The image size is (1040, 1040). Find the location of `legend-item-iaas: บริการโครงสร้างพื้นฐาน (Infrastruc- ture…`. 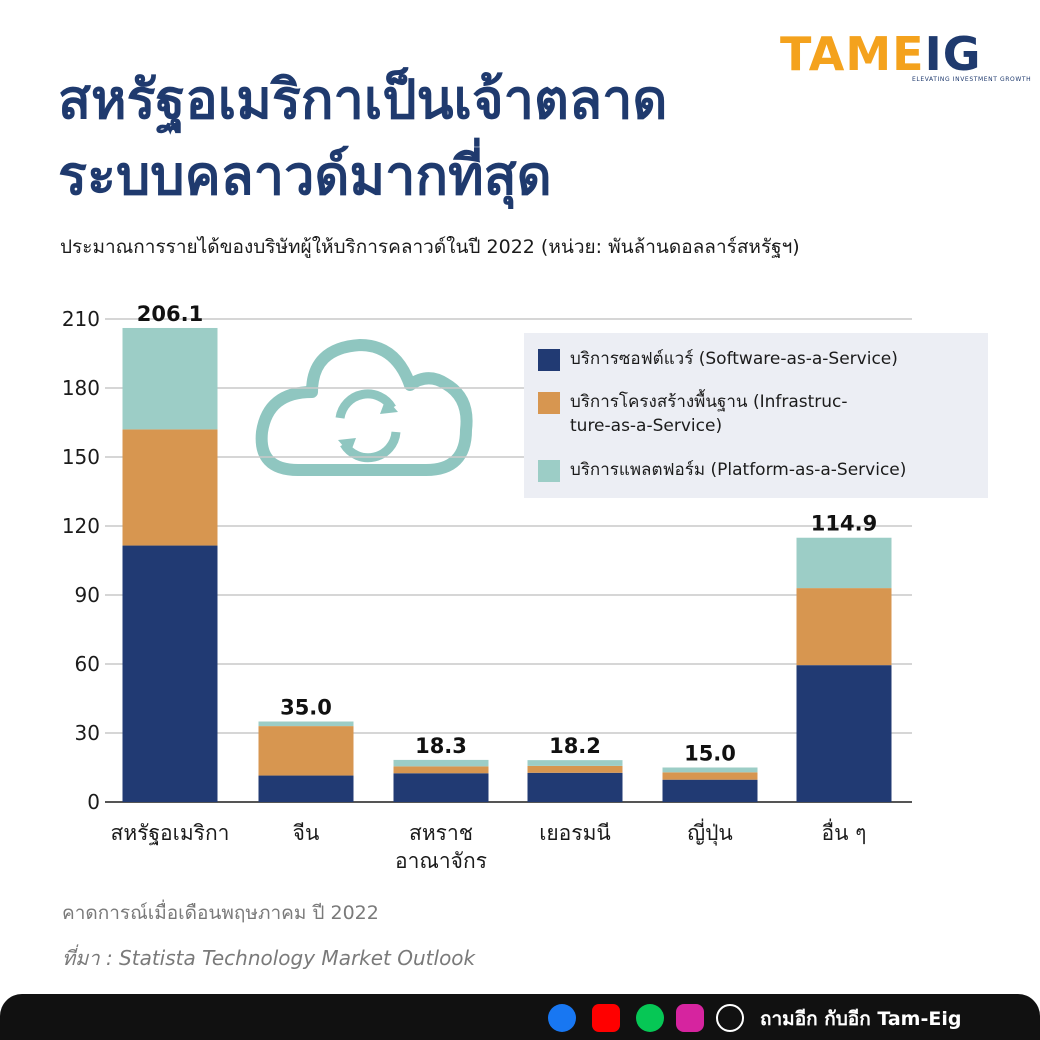

legend-item-iaas: บริการโครงสร้างพื้นฐาน (Infrastruc- ture… is located at coordinates (759, 414).